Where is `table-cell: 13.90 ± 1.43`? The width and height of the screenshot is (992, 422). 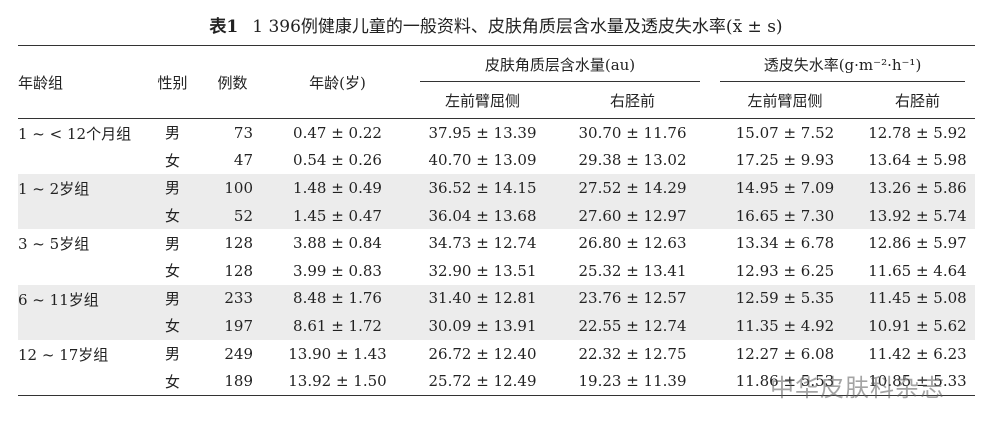 table-cell: 13.90 ± 1.43 is located at coordinates (337, 353).